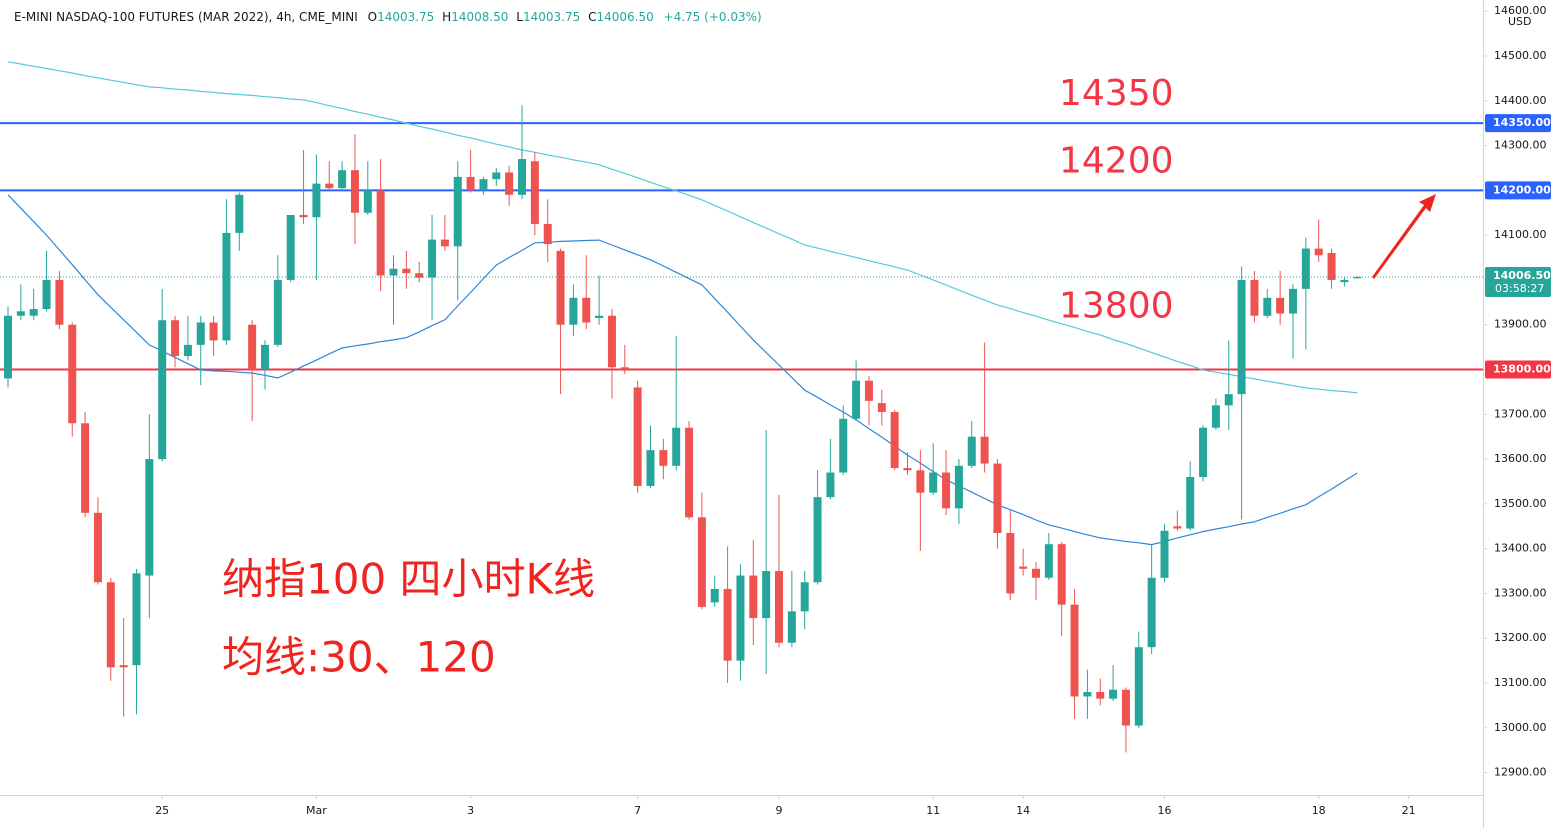 This screenshot has width=1557, height=828. Describe the element at coordinates (162, 810) in the screenshot. I see `x-tick-label: 25` at that location.